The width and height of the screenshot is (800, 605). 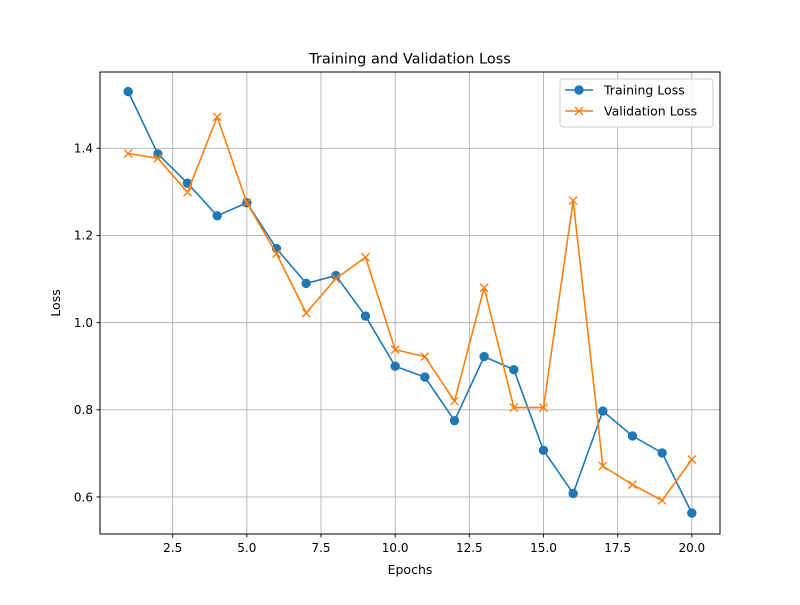 I want to click on legend-box, so click(x=636, y=103).